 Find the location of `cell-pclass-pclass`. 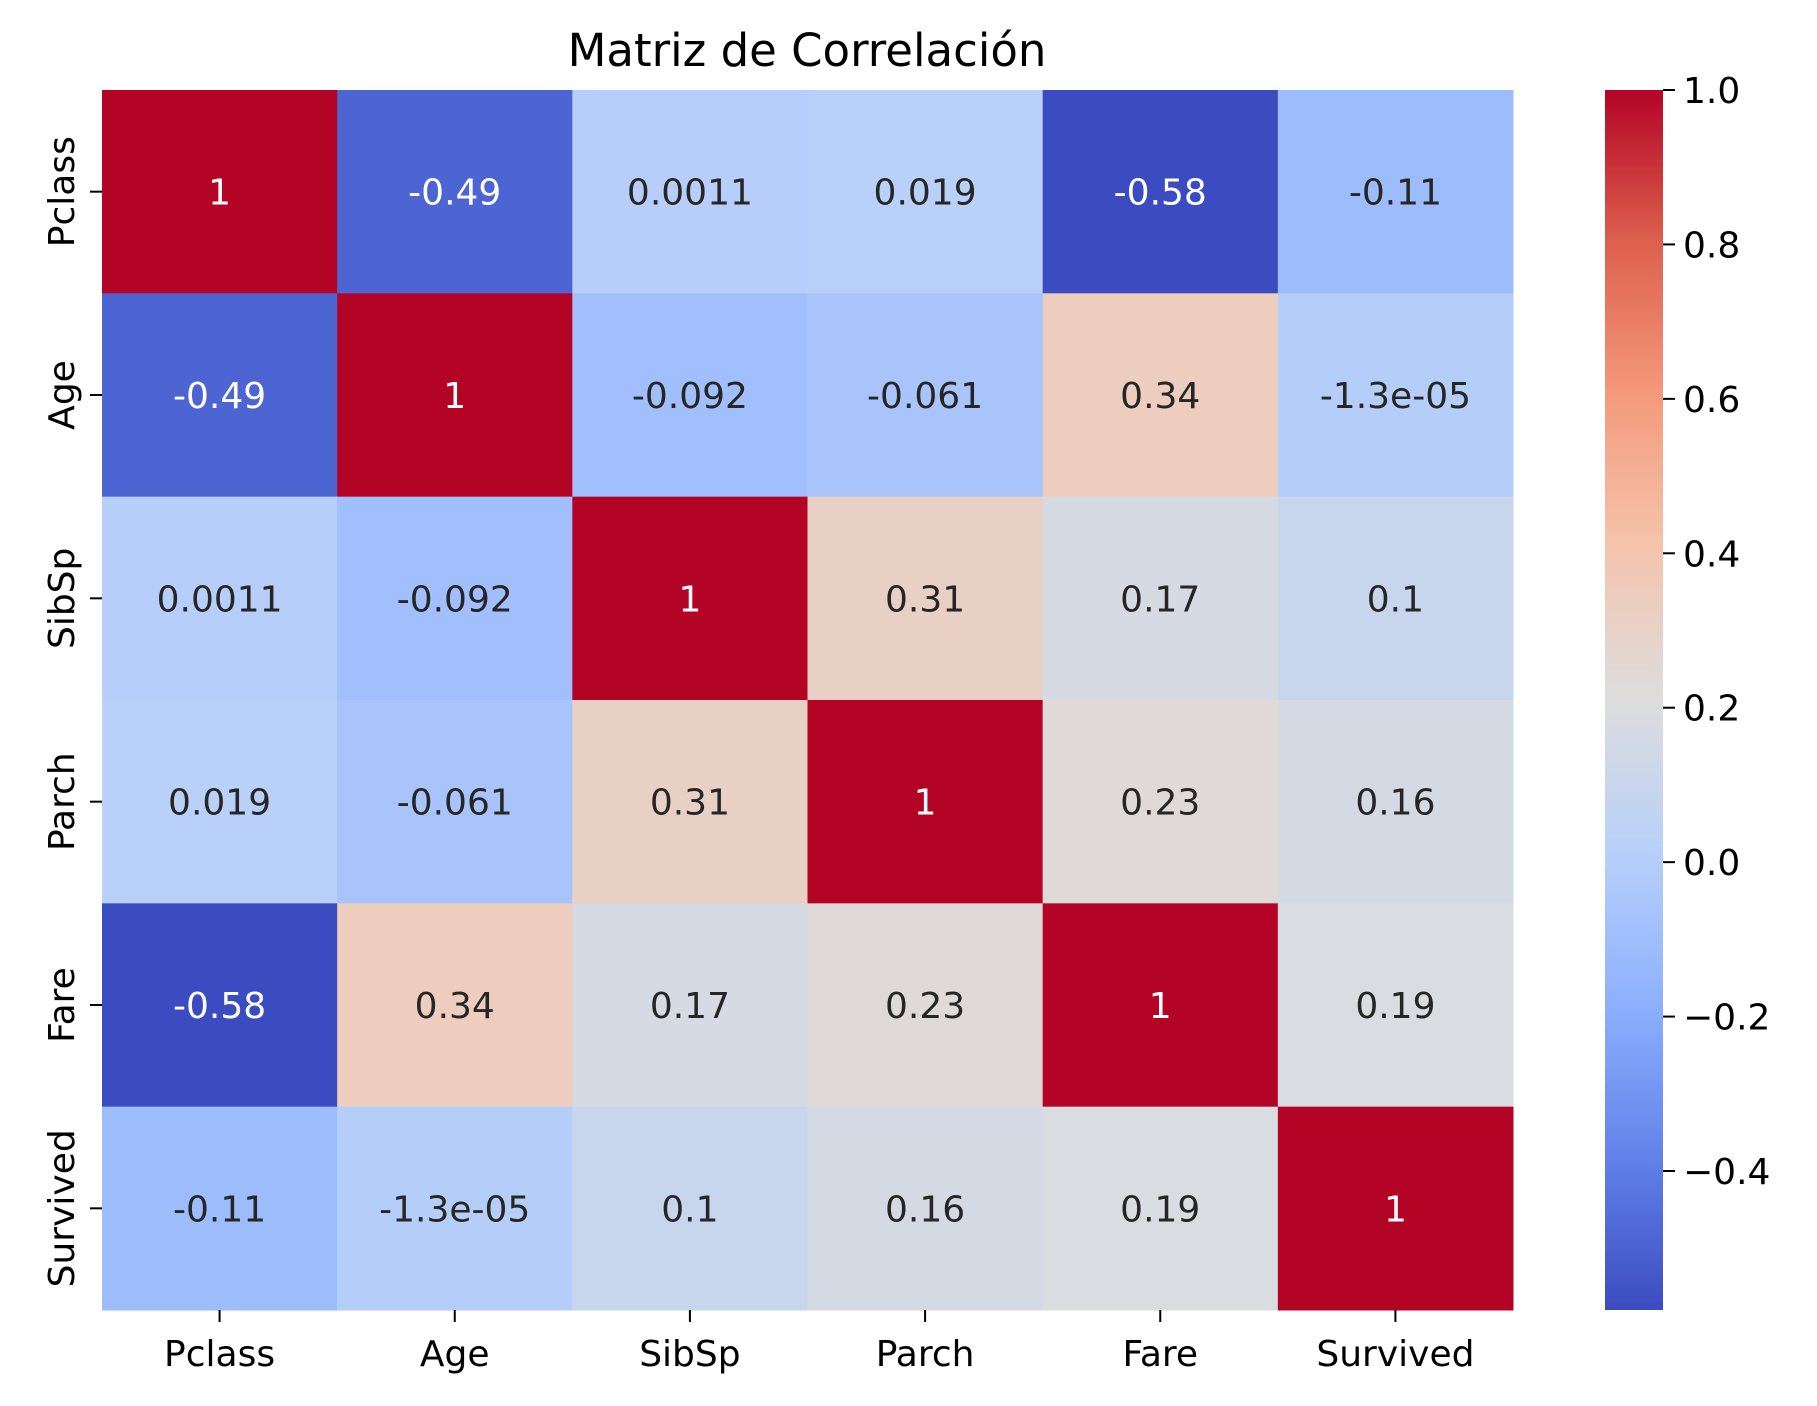

cell-pclass-pclass is located at coordinates (220, 192).